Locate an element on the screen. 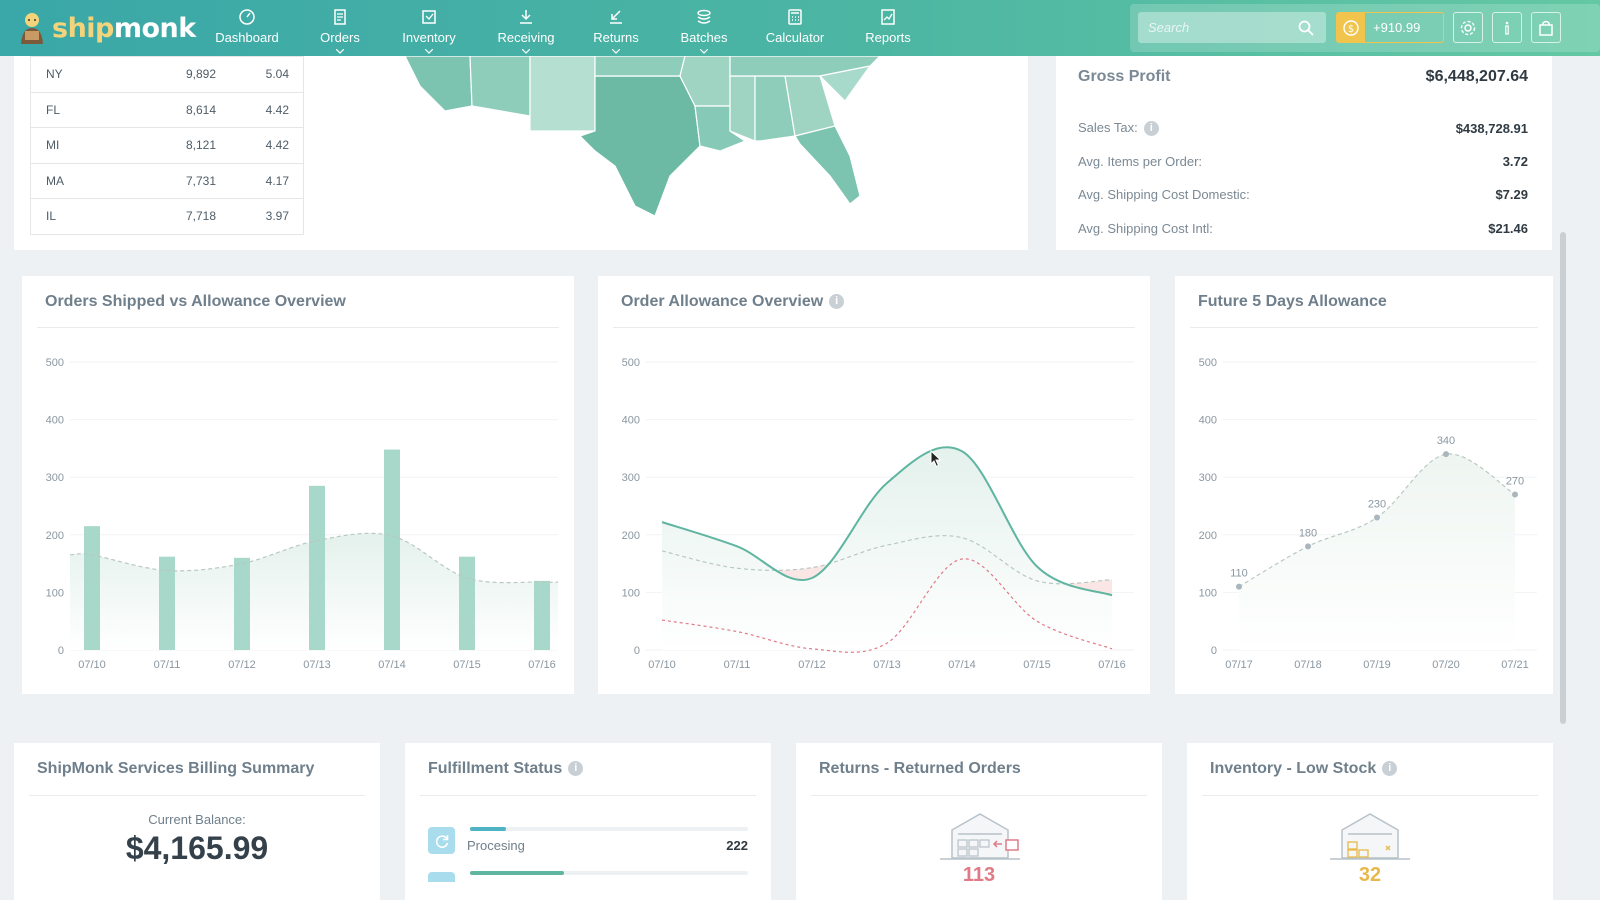 This screenshot has height=900, width=1600. processing-progress-fill is located at coordinates (488, 829).